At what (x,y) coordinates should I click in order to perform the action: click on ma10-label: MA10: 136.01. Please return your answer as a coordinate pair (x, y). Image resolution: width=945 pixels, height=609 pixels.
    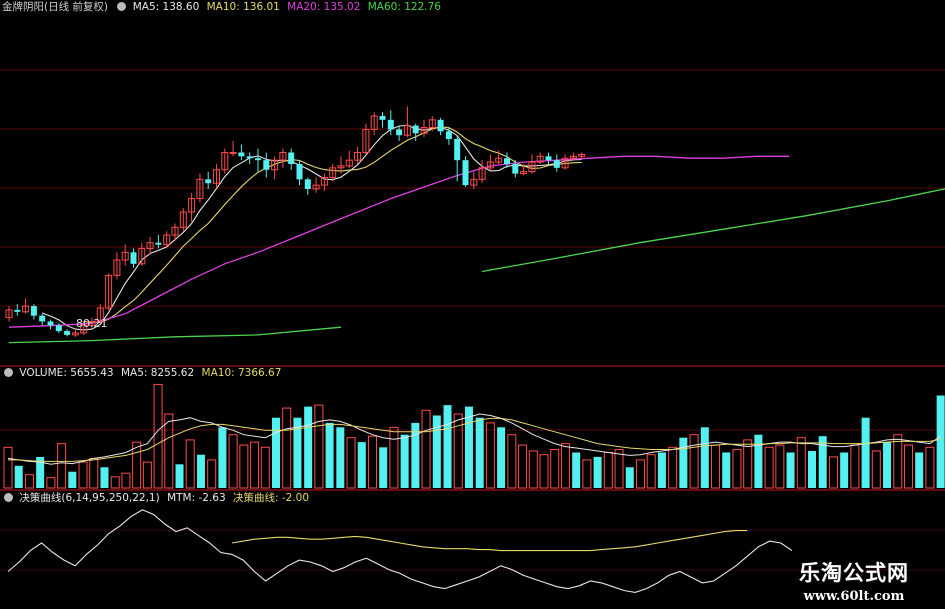
    Looking at the image, I should click on (243, 7).